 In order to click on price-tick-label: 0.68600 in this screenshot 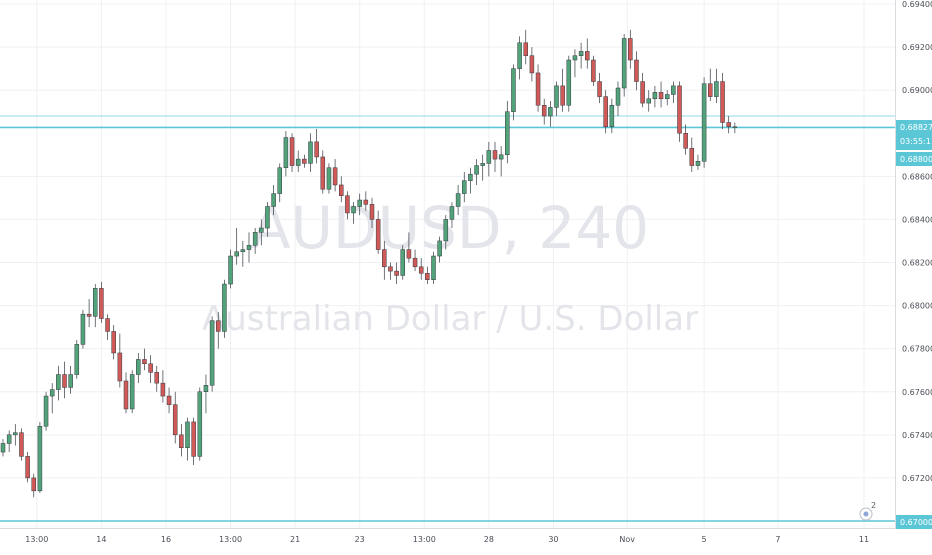, I will do `click(917, 176)`.